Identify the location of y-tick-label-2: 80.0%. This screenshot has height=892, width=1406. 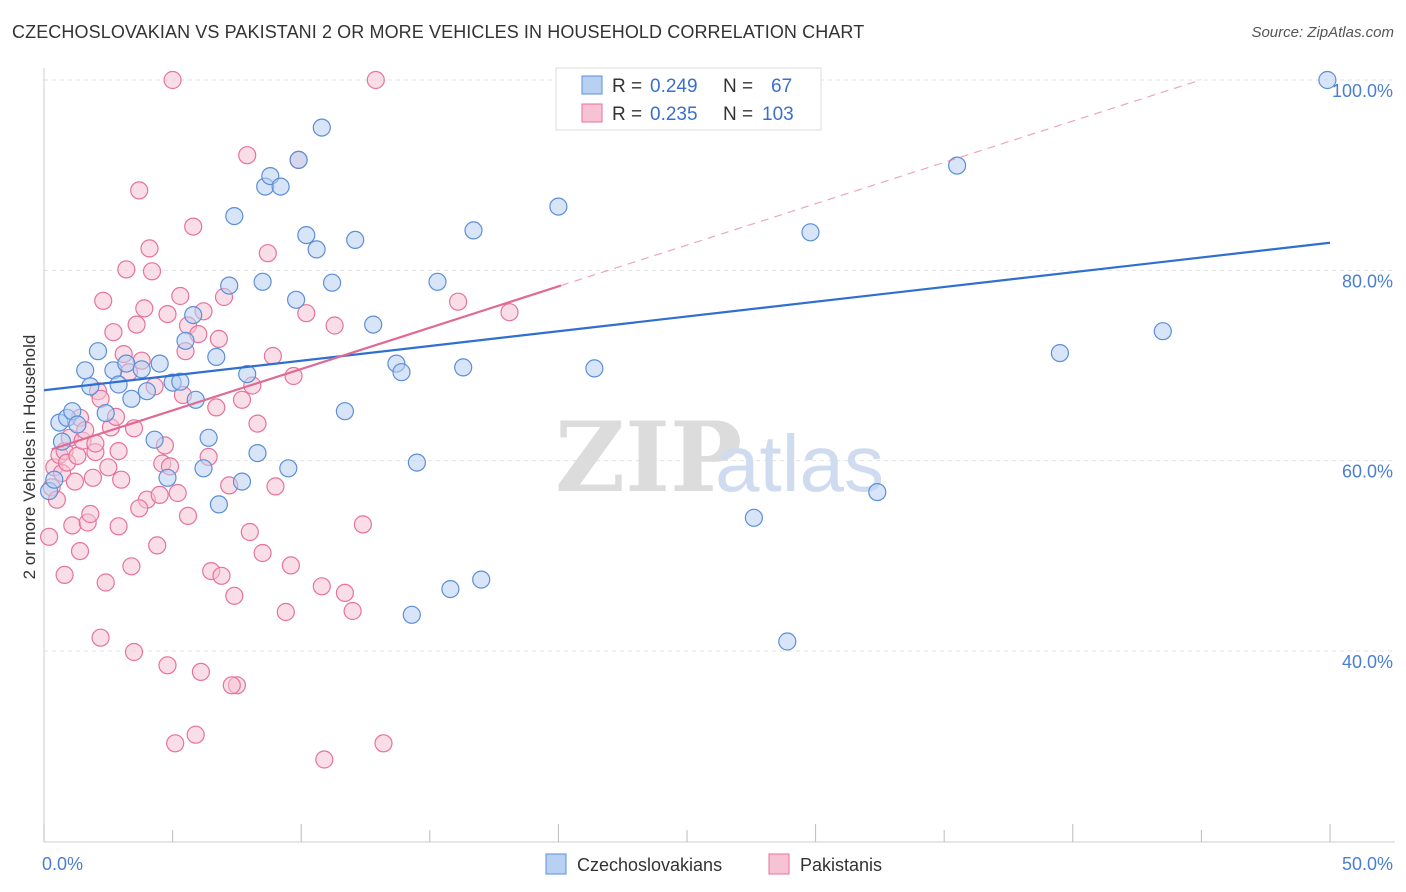
(1367, 281).